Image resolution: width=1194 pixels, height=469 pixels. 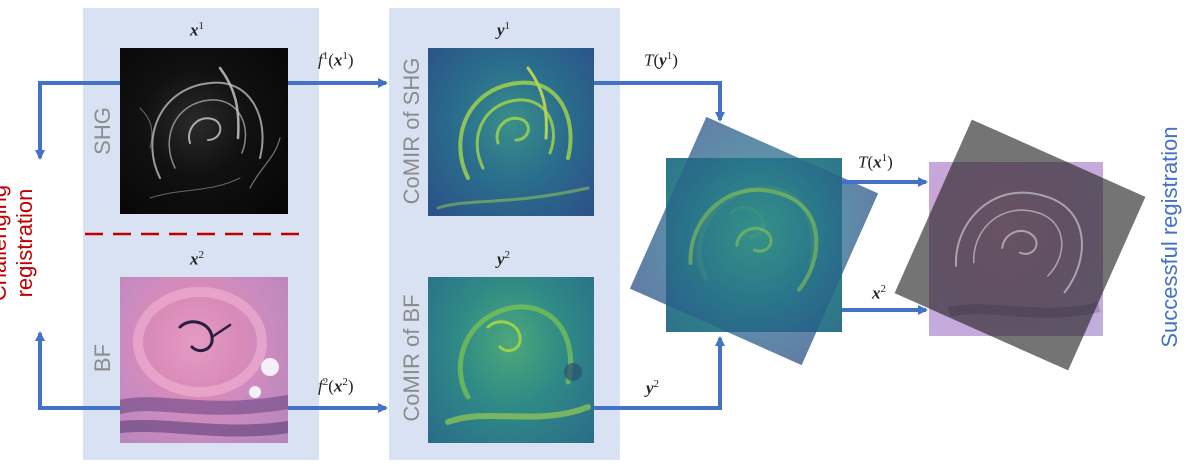 I want to click on bf-to-challenging-arrow, so click(x=77, y=370).